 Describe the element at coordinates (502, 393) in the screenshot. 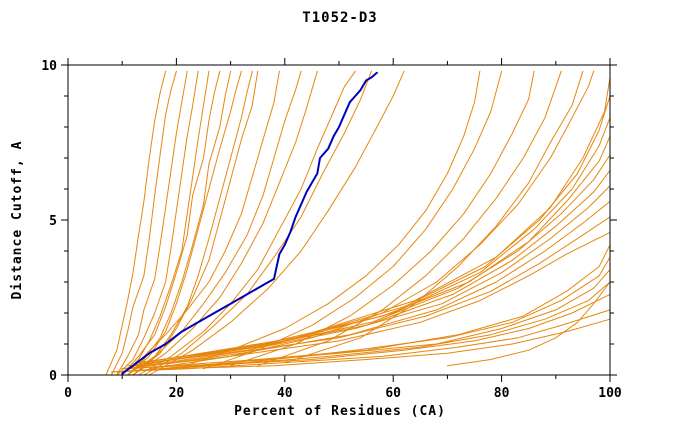

I see `x-tick-label: 80` at that location.